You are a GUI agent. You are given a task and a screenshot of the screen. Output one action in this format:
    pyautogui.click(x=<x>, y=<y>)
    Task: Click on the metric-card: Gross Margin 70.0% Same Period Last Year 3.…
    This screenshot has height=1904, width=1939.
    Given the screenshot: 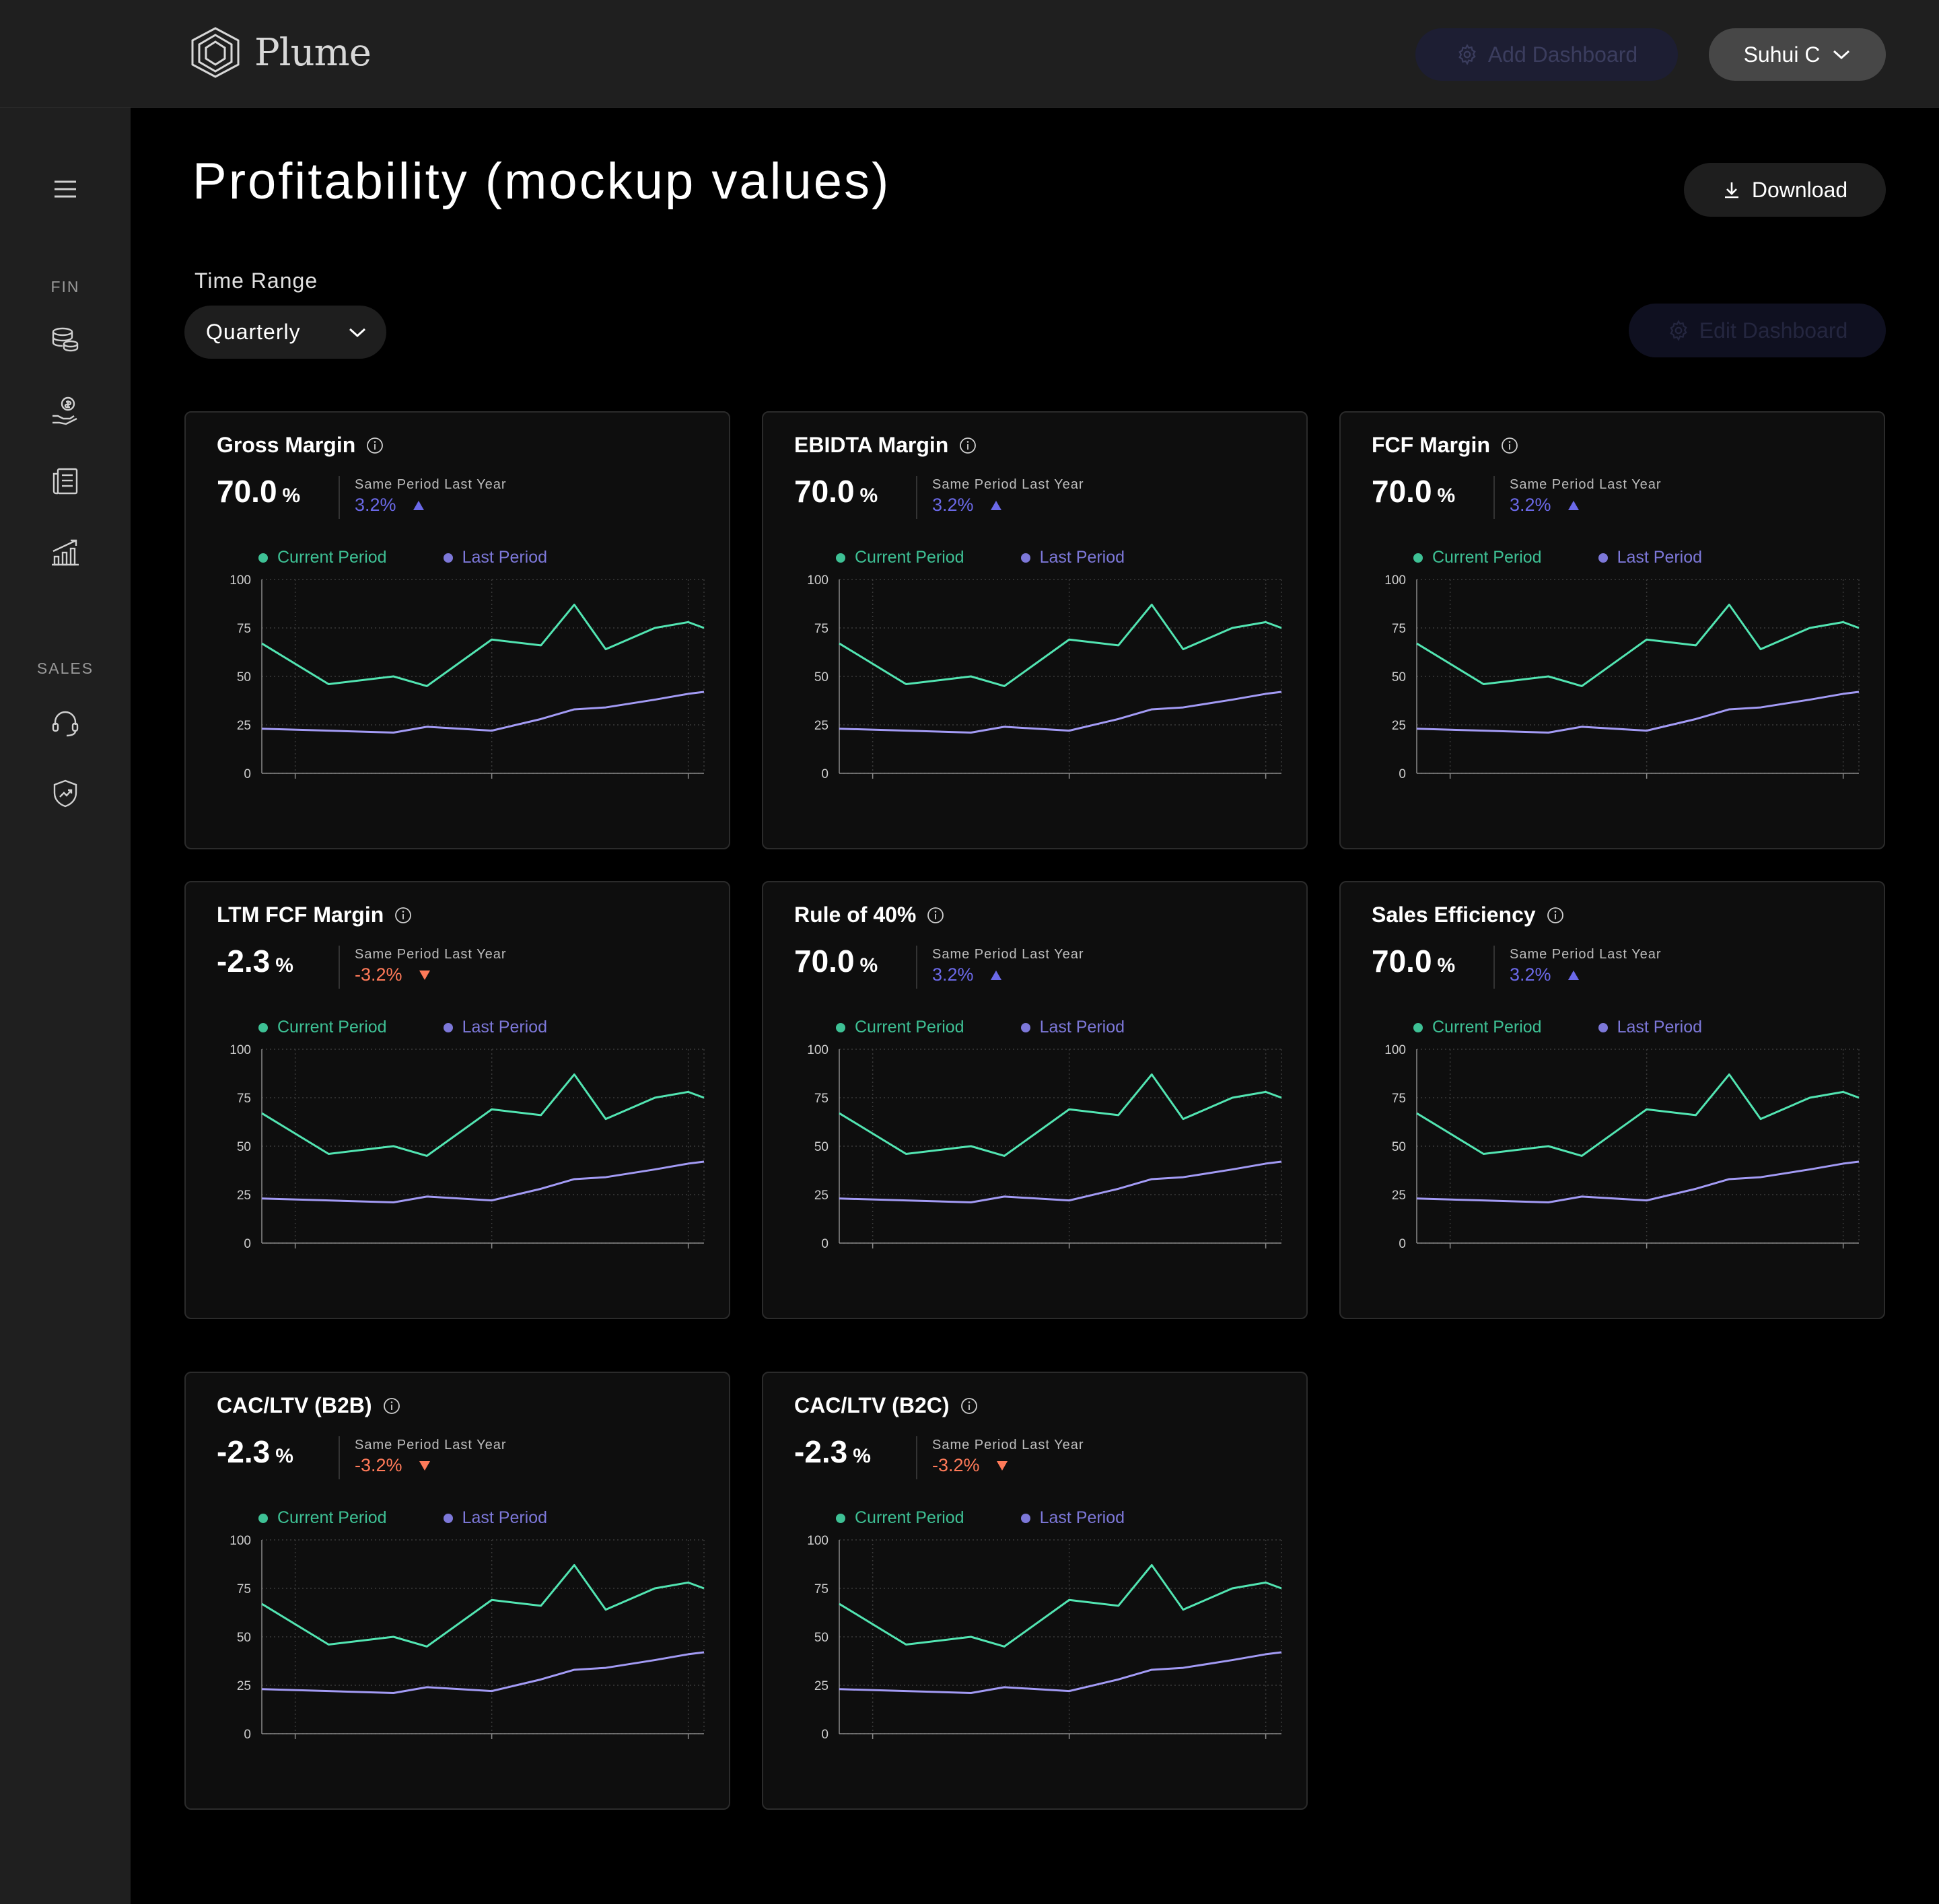 What is the action you would take?
    pyautogui.click(x=457, y=630)
    